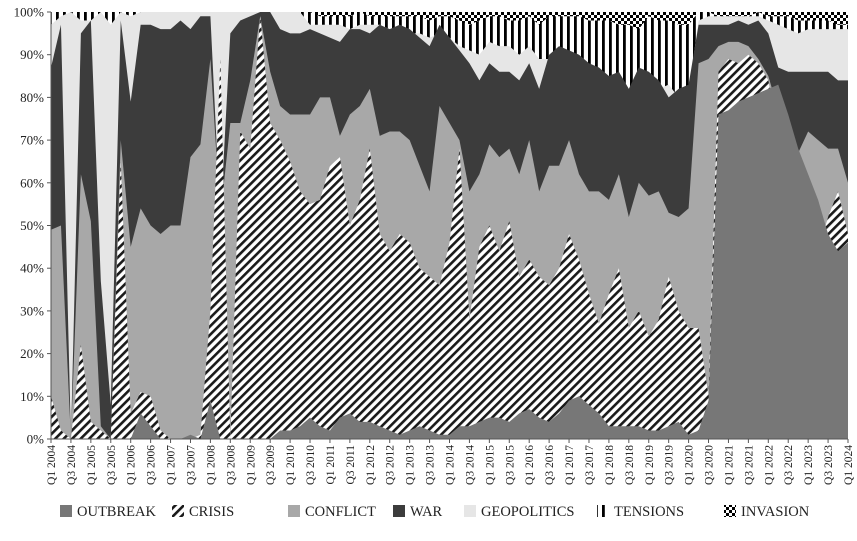  What do you see at coordinates (178, 511) in the screenshot?
I see `legend-swatch-crisis` at bounding box center [178, 511].